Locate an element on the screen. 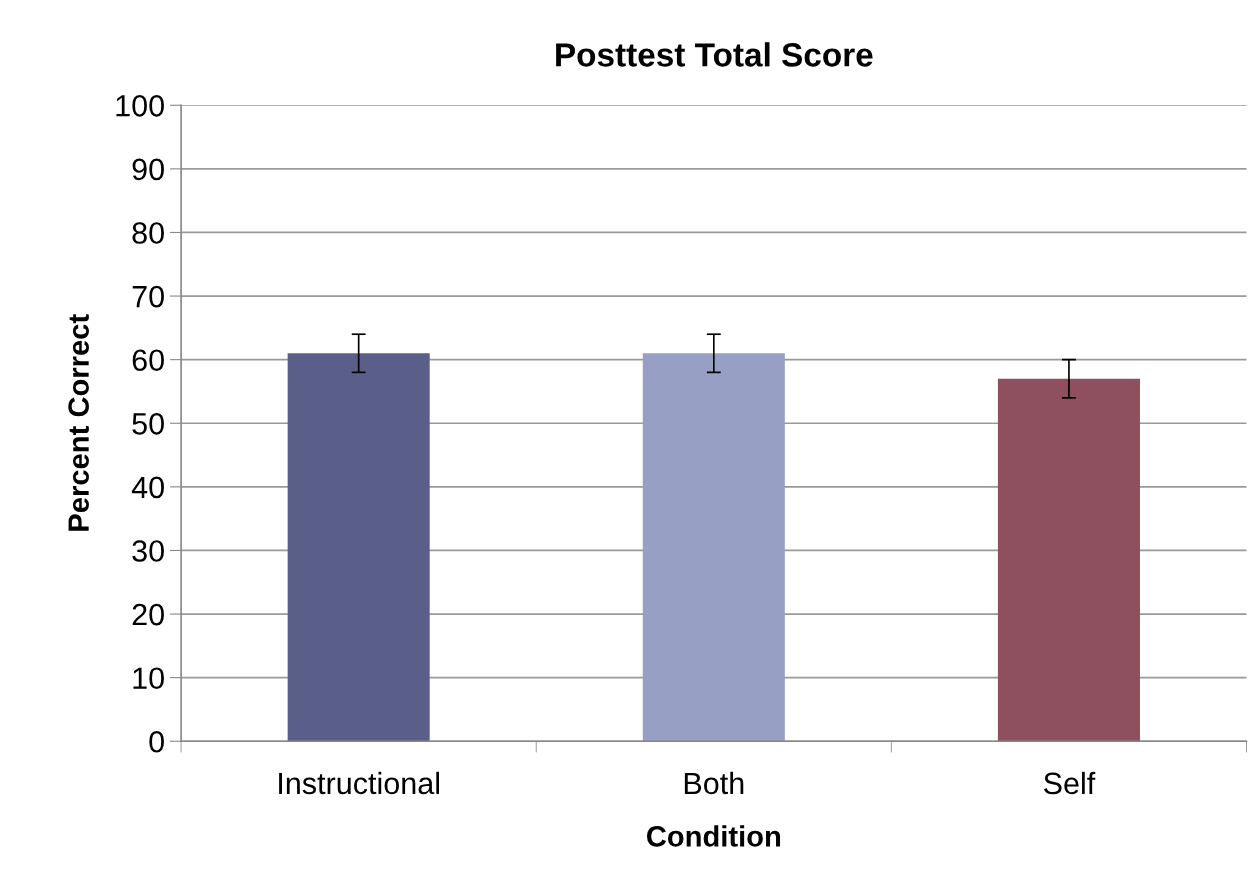  y-tick-label: 70 is located at coordinates (148, 296).